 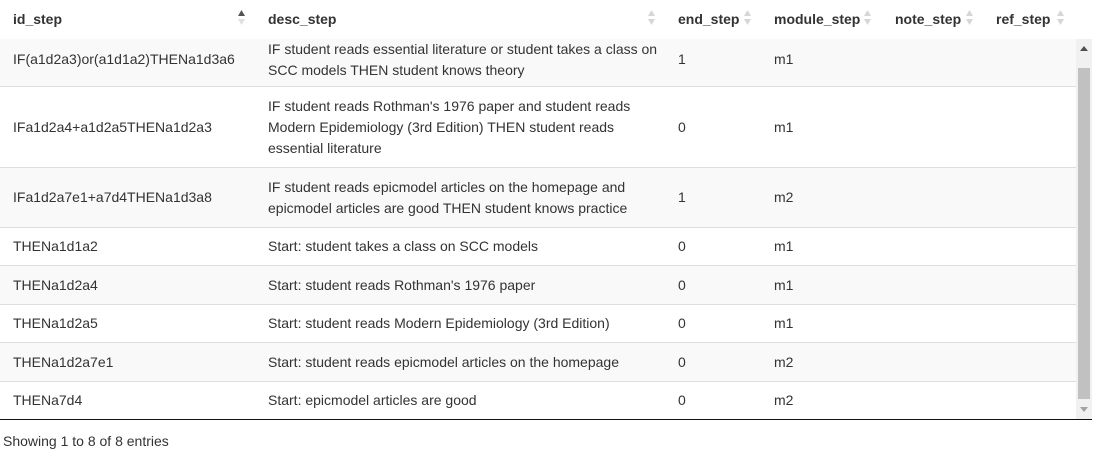 What do you see at coordinates (112, 126) in the screenshot?
I see `cell-id-step: IFa1d2a4+a1d2a5THENa1d2a3` at bounding box center [112, 126].